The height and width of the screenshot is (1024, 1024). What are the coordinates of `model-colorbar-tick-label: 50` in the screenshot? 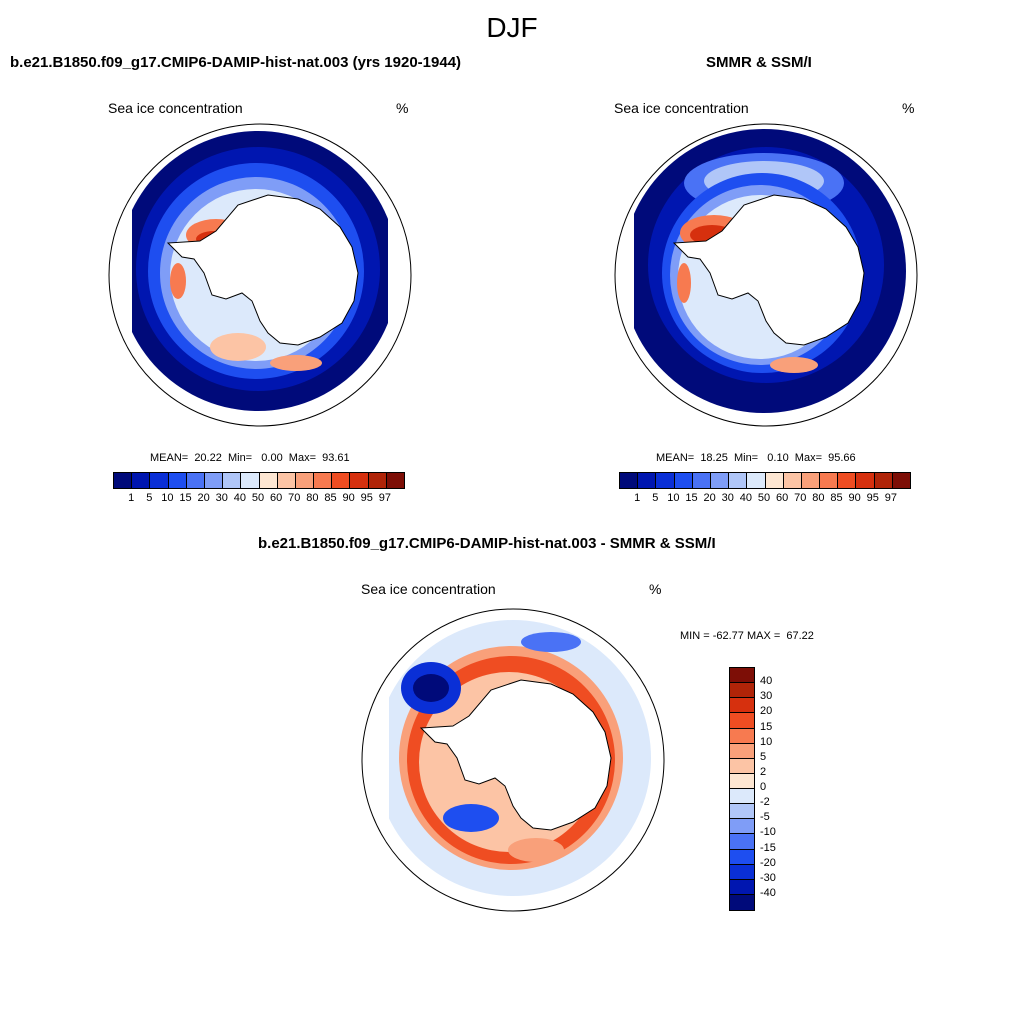 It's located at (258, 498).